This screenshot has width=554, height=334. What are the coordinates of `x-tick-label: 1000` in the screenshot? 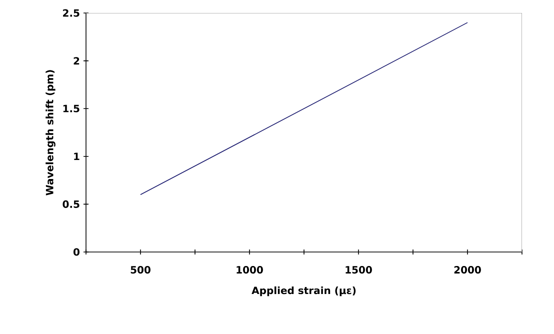 It's located at (249, 270).